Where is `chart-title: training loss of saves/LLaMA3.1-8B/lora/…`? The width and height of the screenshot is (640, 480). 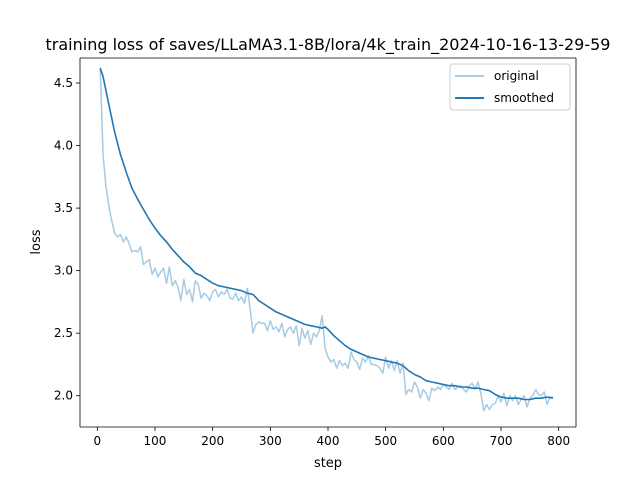
chart-title: training loss of saves/LLaMA3.1-8B/lora/… is located at coordinates (328, 45).